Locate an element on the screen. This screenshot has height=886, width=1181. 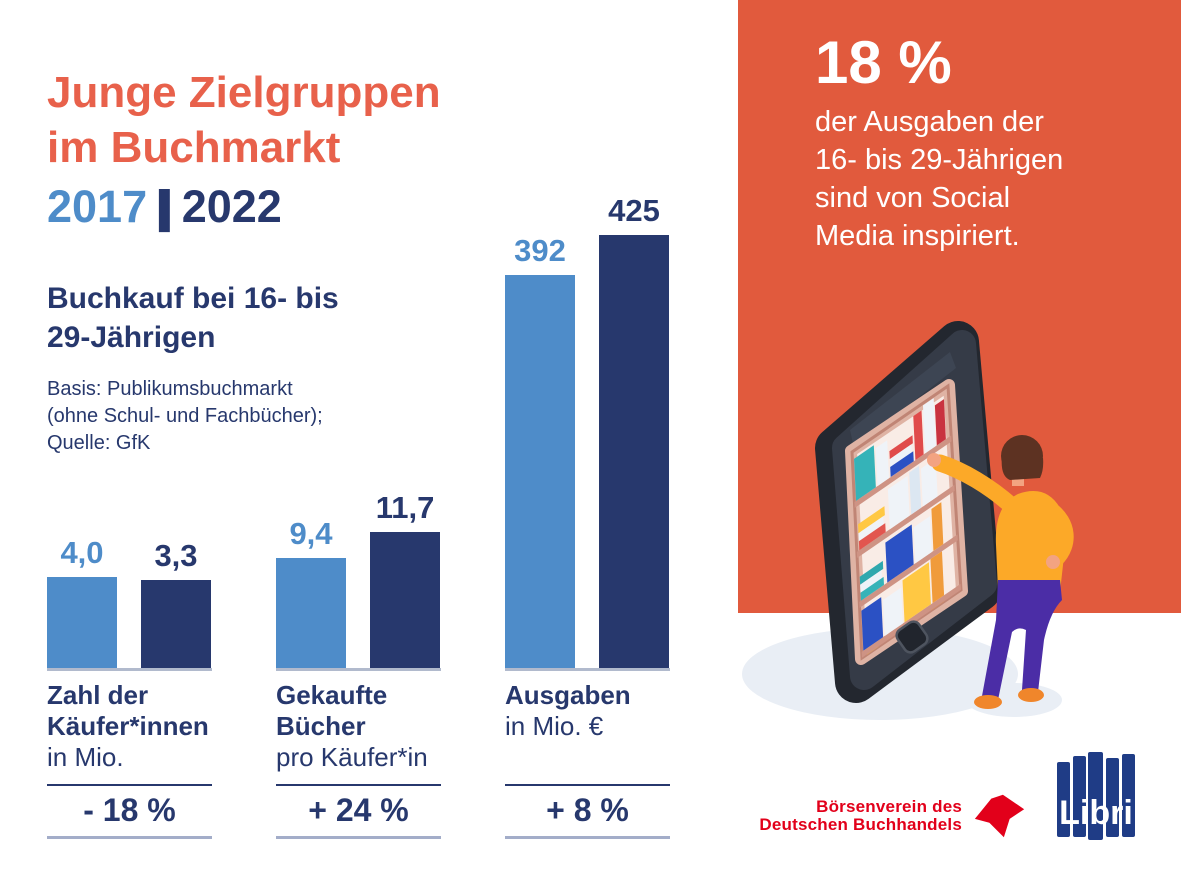
person-hair-bob is located at coordinates (1022, 468).